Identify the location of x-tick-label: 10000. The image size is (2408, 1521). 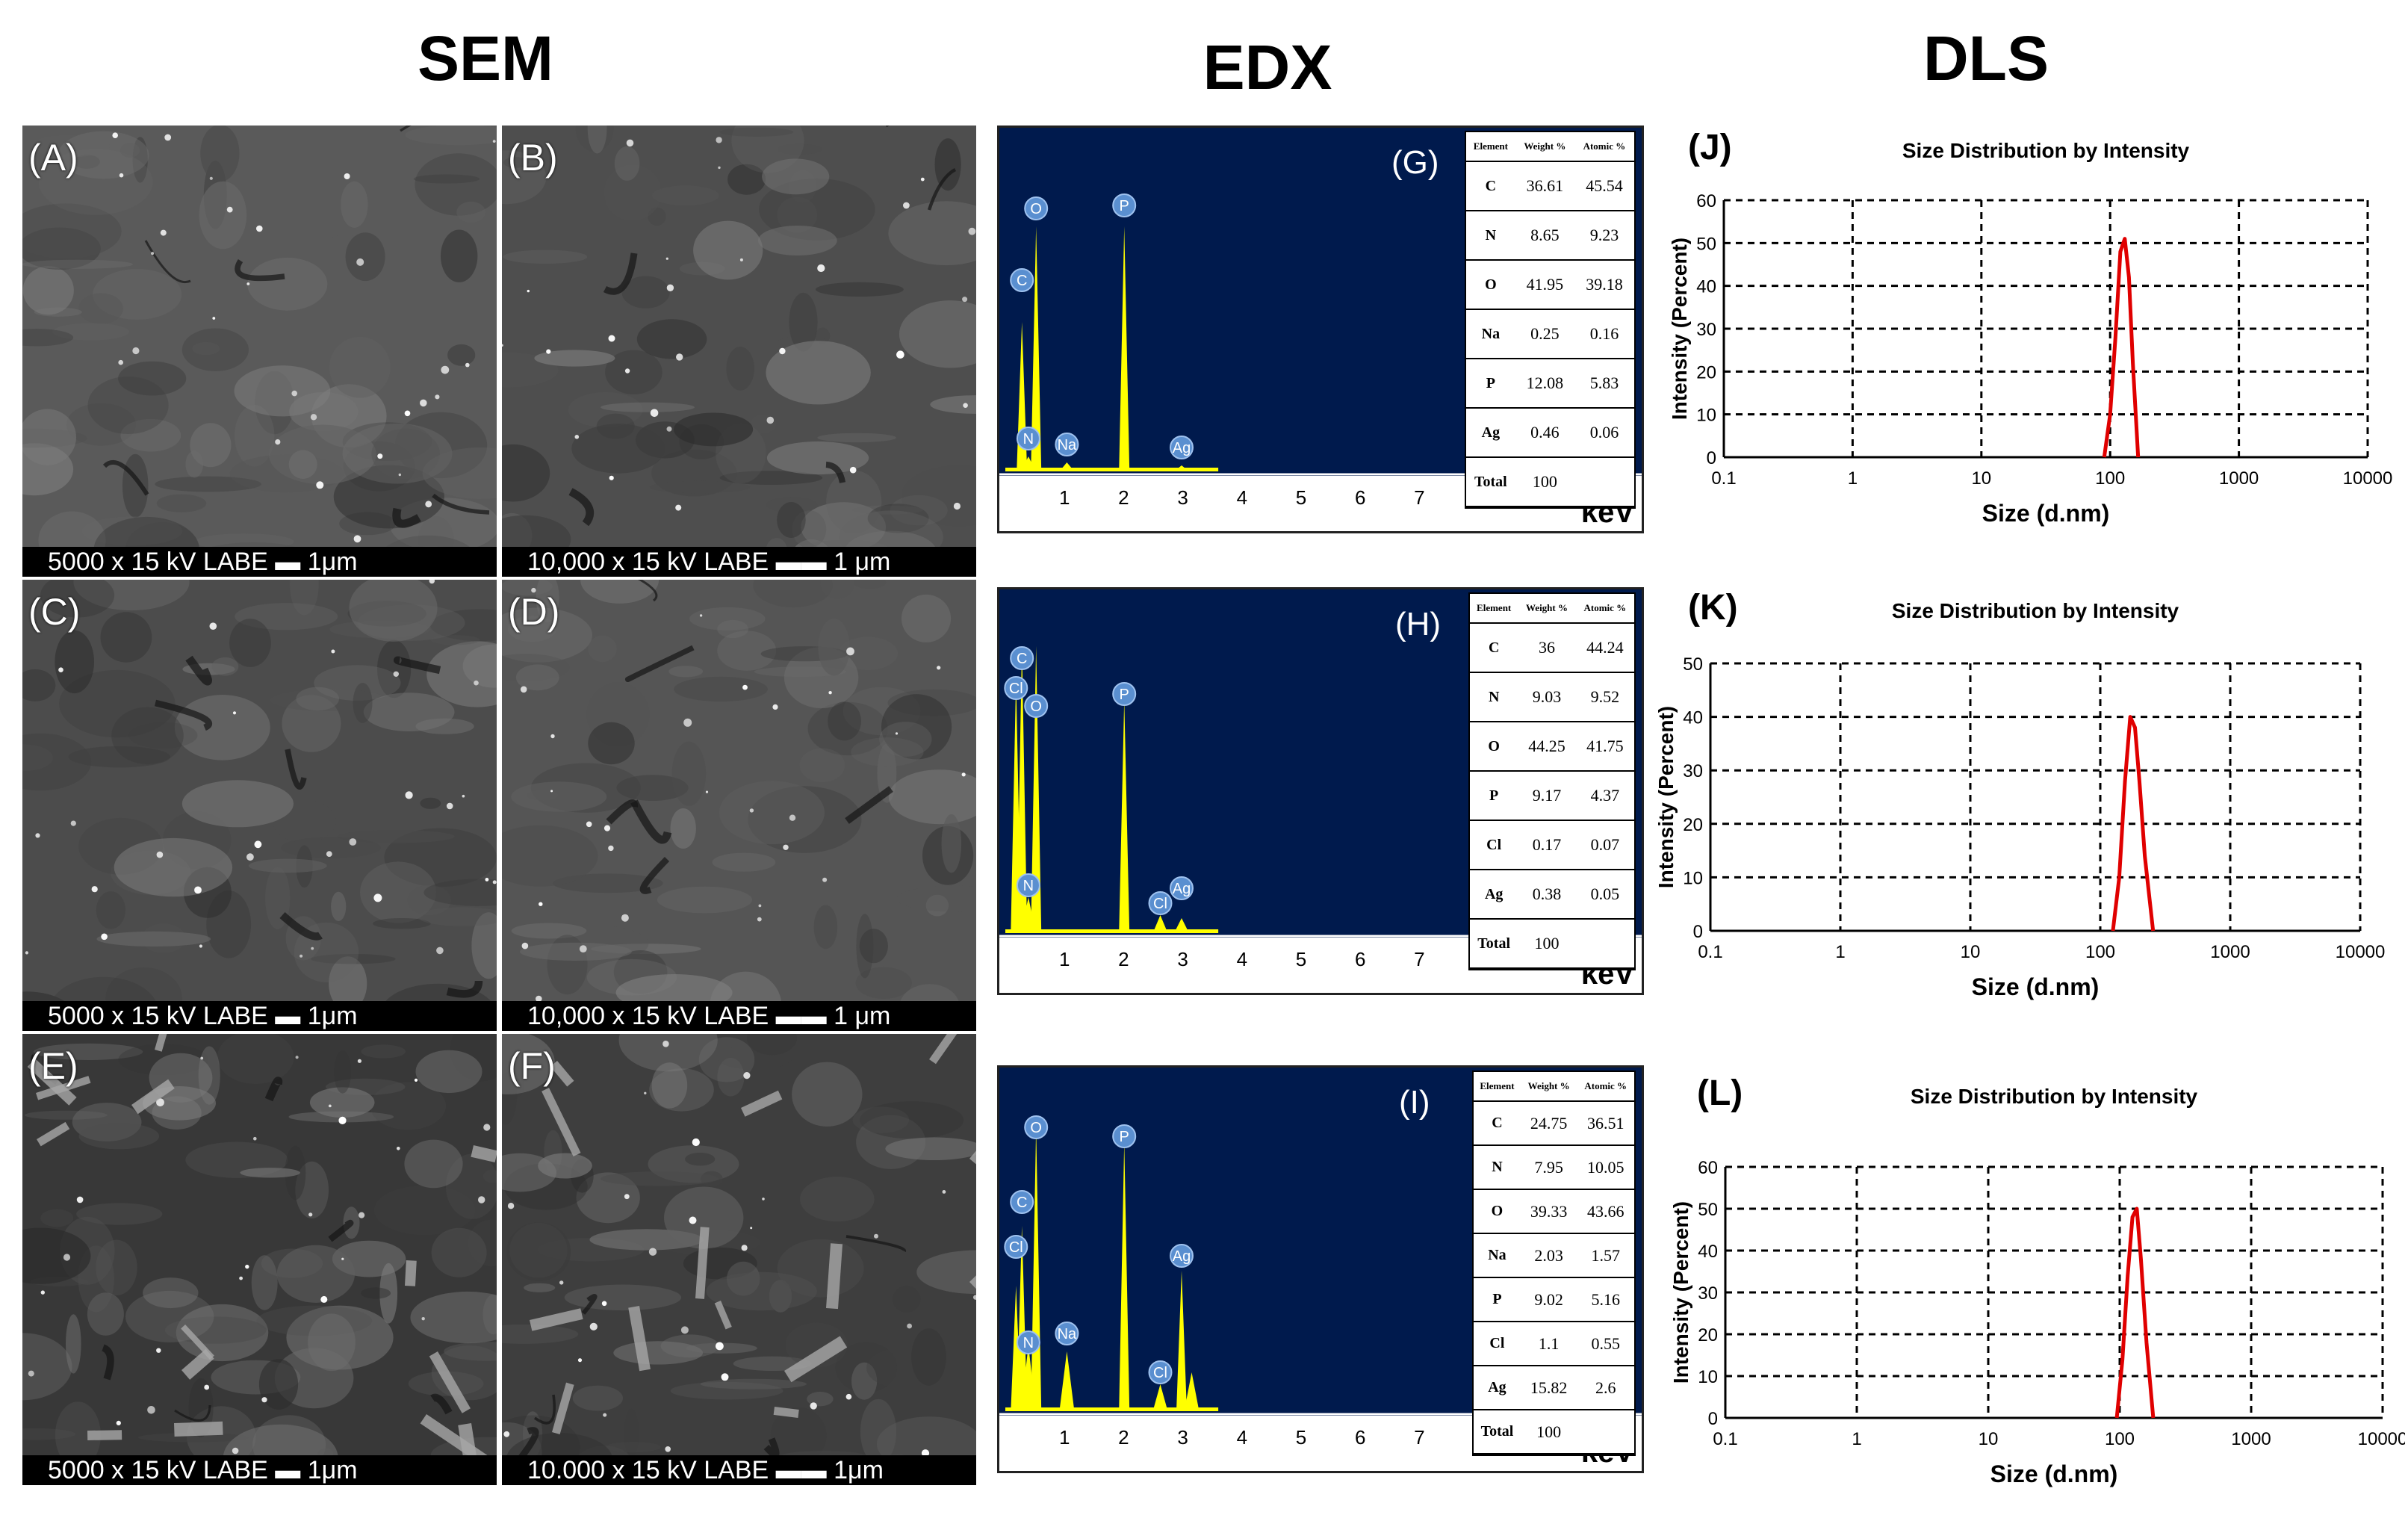
(2361, 952).